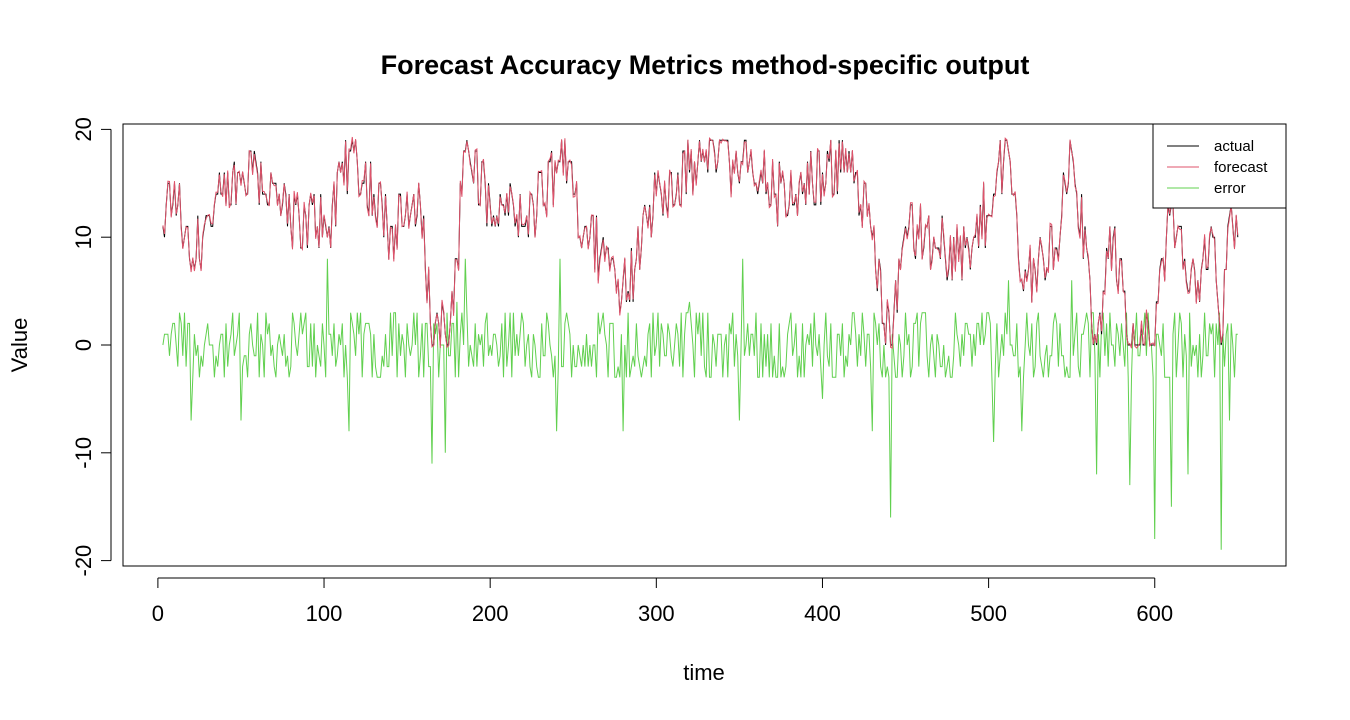  I want to click on y-axis-label: Value, so click(19, 345).